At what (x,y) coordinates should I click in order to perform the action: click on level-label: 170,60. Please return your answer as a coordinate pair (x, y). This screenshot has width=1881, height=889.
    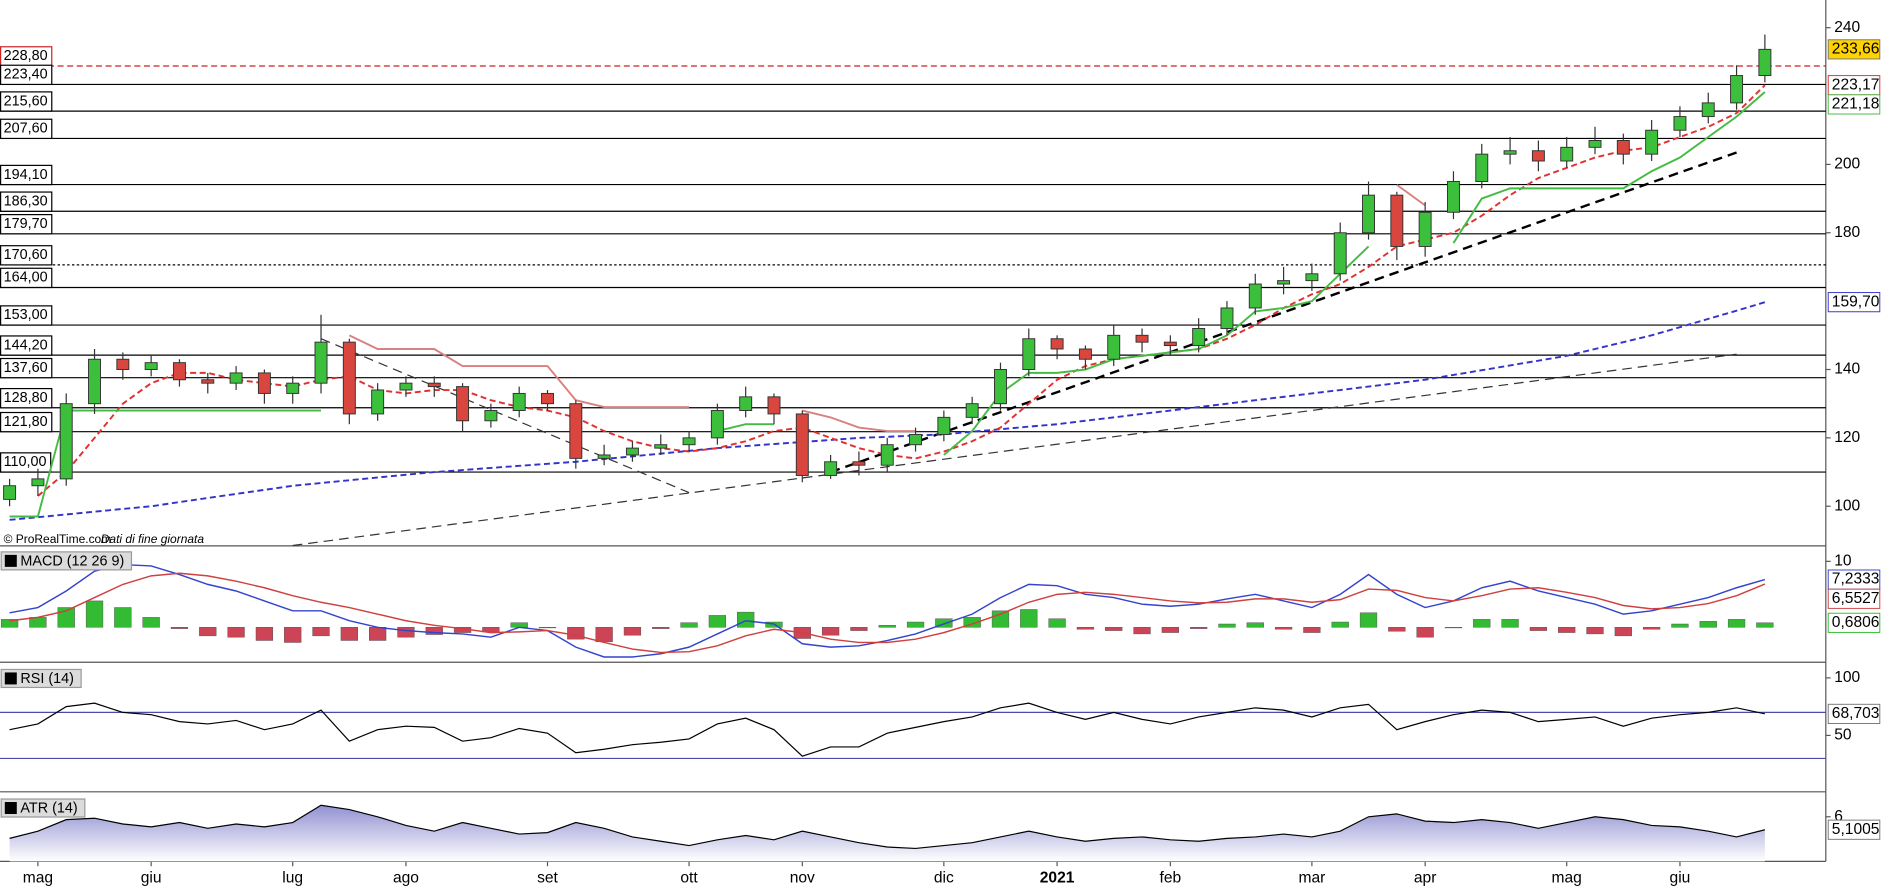
    Looking at the image, I should click on (26, 255).